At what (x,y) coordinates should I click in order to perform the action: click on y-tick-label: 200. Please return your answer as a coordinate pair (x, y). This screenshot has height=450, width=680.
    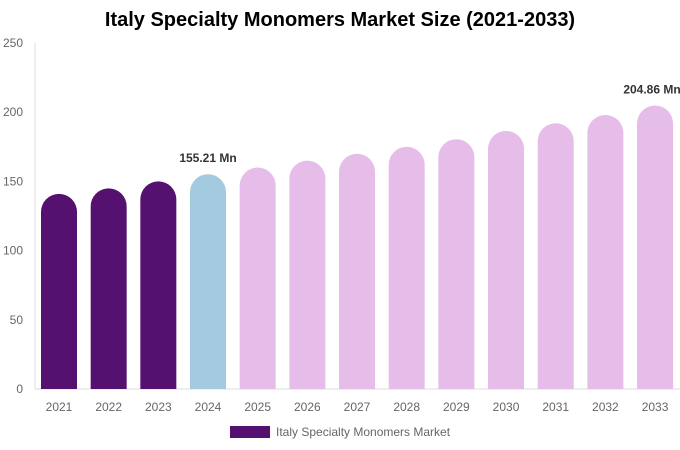
    Looking at the image, I should click on (13, 112).